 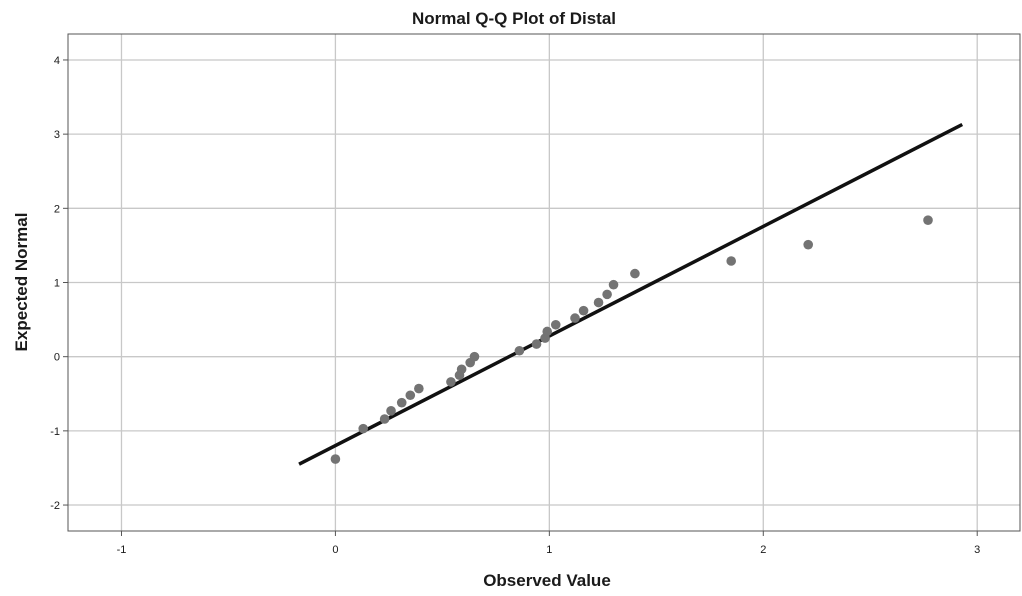 What do you see at coordinates (977, 550) in the screenshot?
I see `x-tick-label: 3` at bounding box center [977, 550].